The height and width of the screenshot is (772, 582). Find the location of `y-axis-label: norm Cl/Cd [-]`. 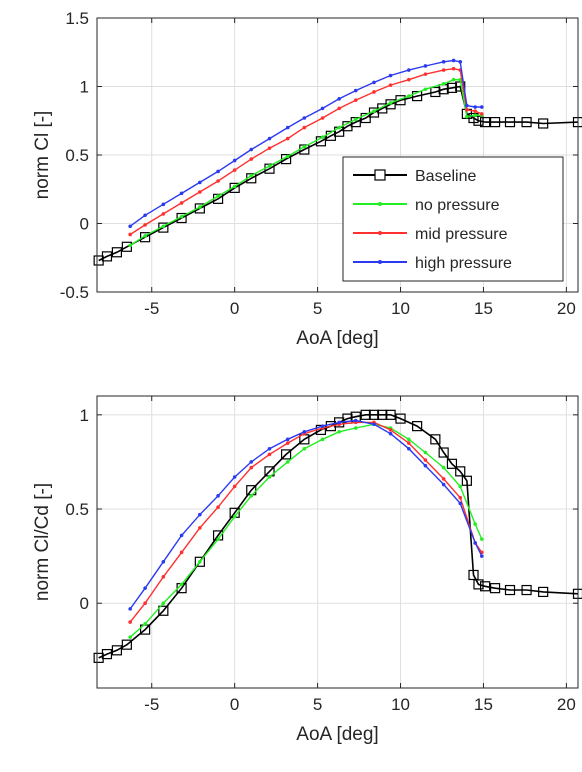

y-axis-label: norm Cl/Cd [-] is located at coordinates (42, 542).